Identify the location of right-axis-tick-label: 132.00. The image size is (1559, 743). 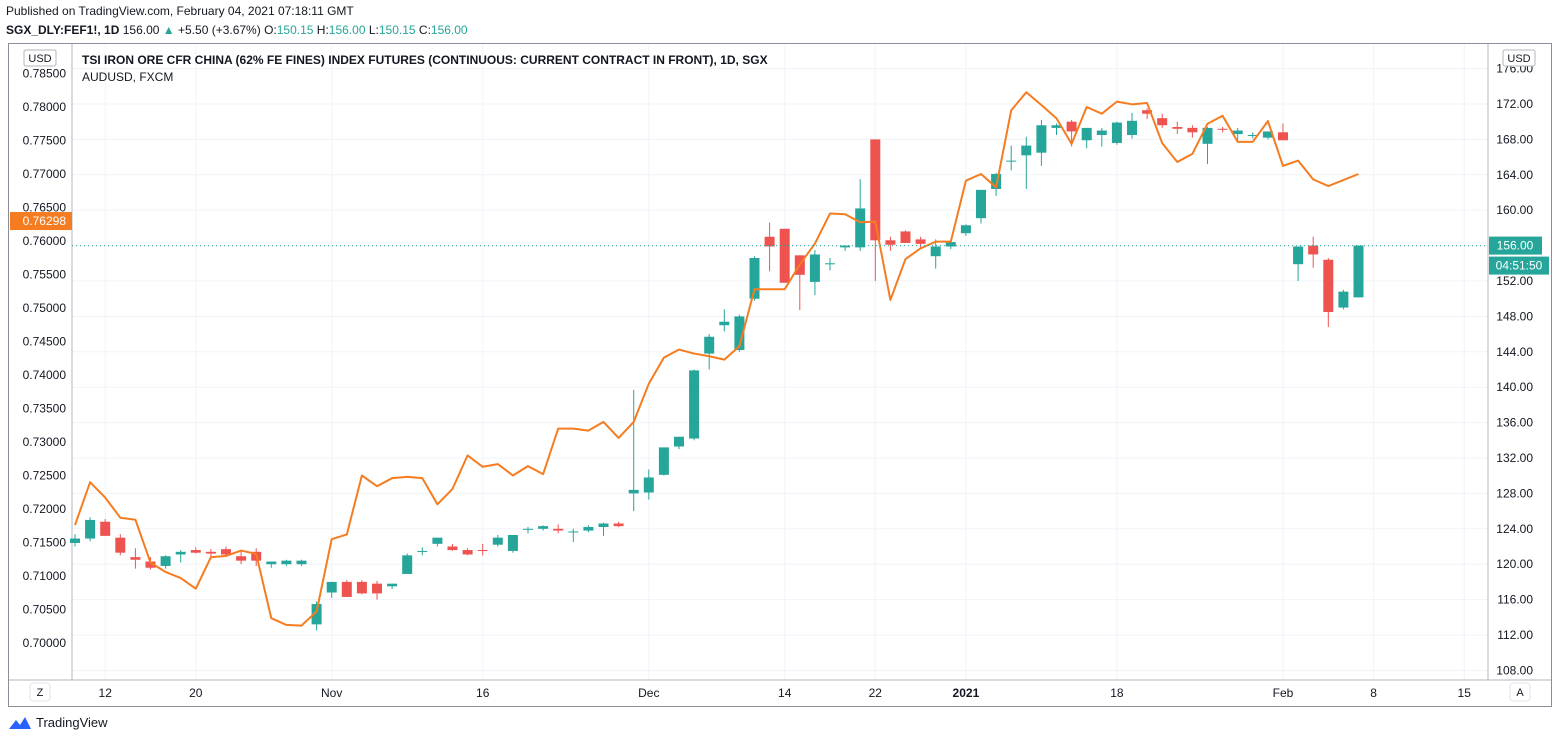
(1514, 458).